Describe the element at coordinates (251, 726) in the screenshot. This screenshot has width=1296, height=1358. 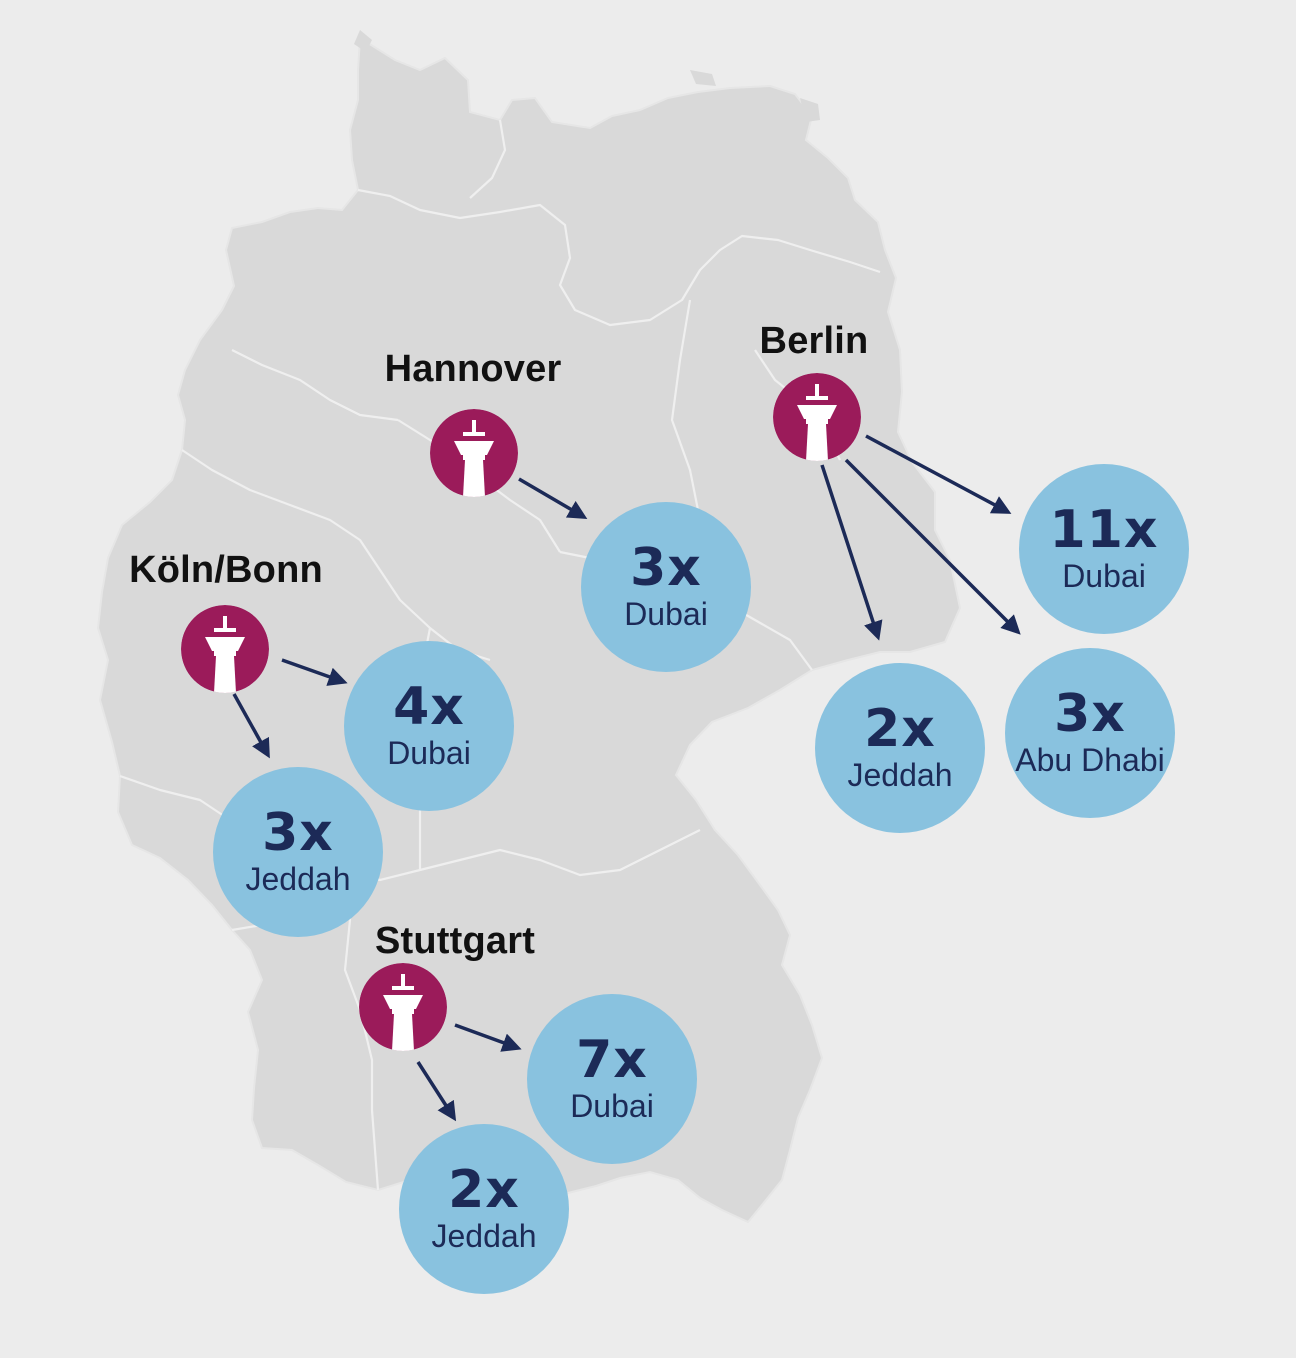
I see `route-arrow-k-ln-bonn-jeddah` at that location.